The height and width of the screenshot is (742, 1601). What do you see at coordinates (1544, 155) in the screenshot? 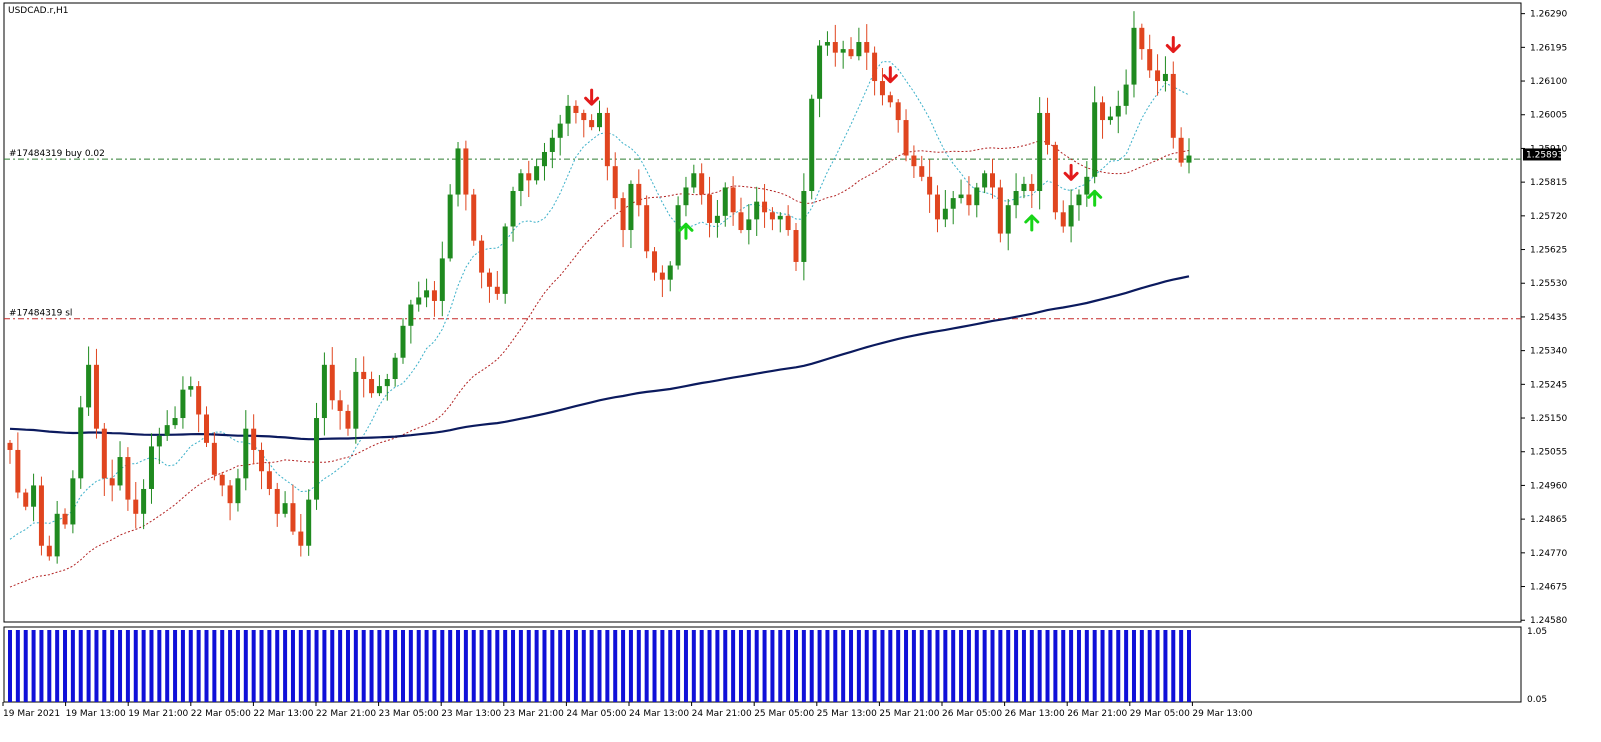
I see `current-price-label: 1.25893` at bounding box center [1544, 155].